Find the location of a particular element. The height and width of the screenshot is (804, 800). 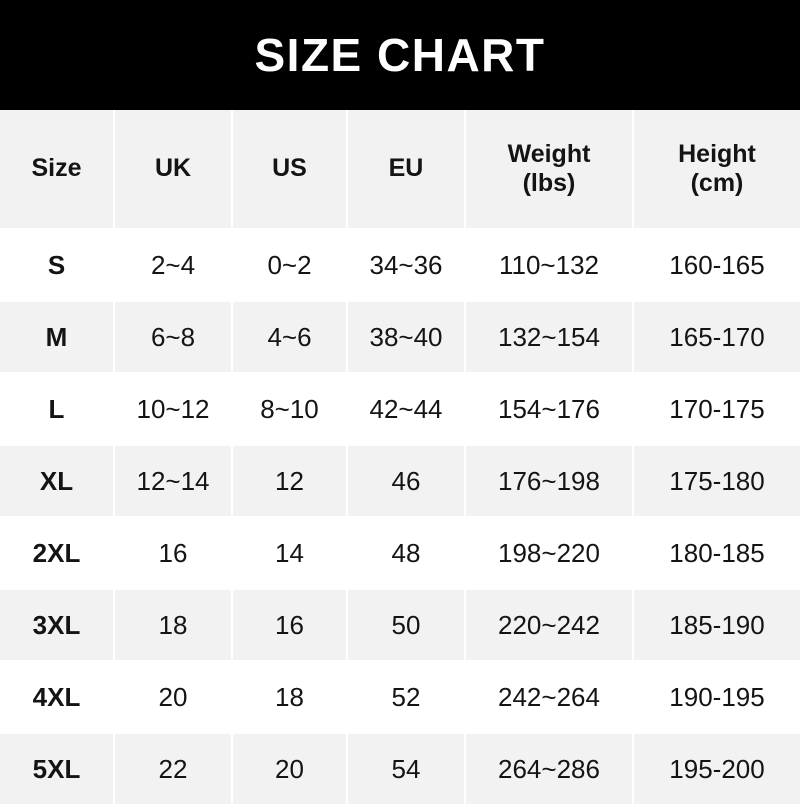

column-header-us: US is located at coordinates (290, 170).